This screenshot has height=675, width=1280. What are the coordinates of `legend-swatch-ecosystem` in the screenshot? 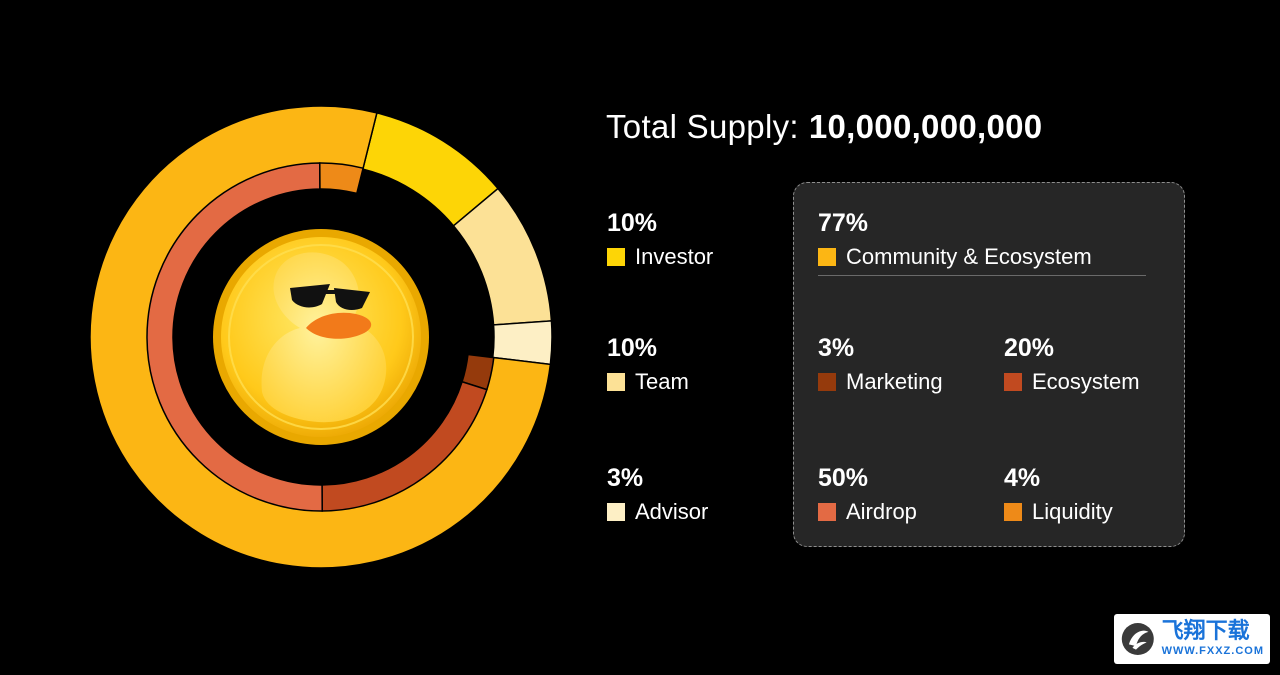 It's located at (1013, 382).